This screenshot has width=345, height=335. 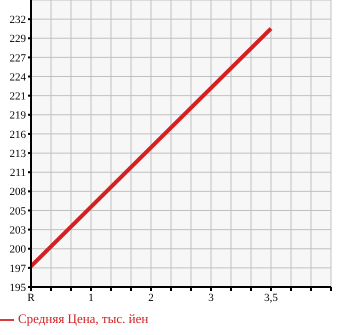 What do you see at coordinates (18, 173) in the screenshot?
I see `y-tick-label: 211` at bounding box center [18, 173].